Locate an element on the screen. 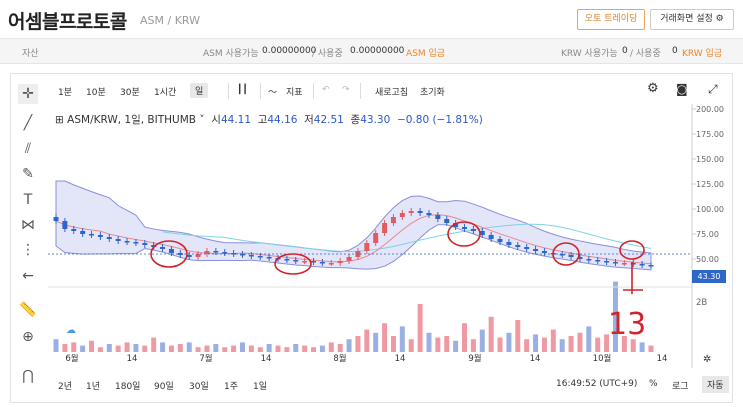 This screenshot has width=743, height=407. magnet-icon: ⋂ is located at coordinates (28, 376).